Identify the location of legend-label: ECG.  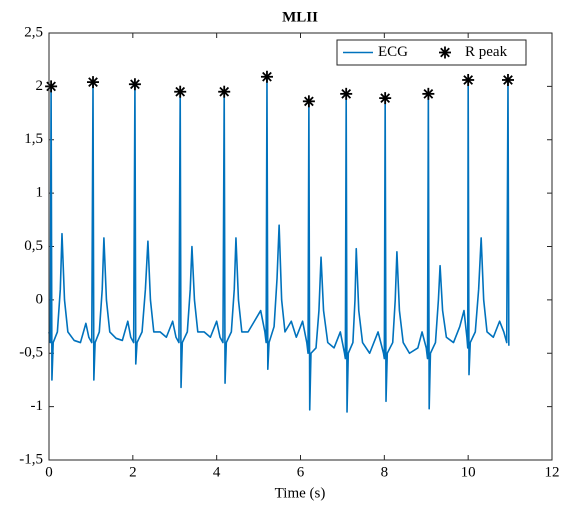
(393, 52).